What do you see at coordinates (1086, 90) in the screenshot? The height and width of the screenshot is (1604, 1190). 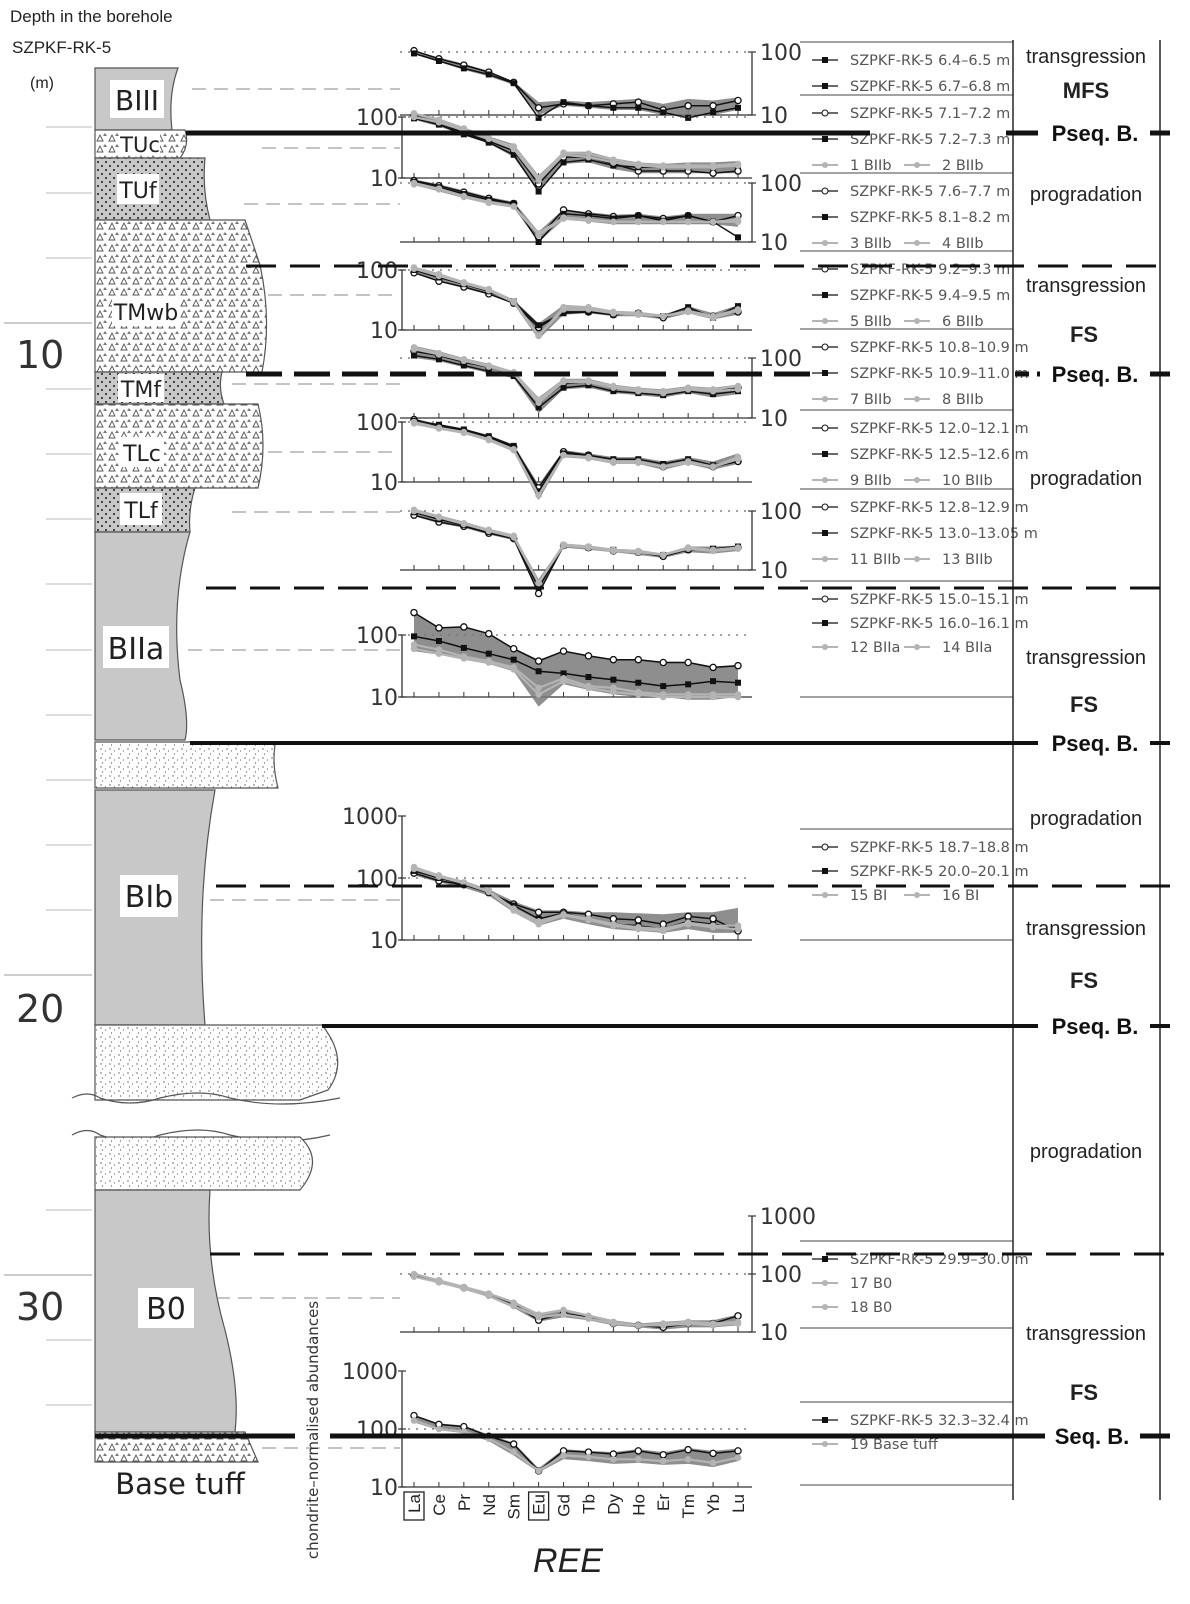 I see `stage-mfs: MFS` at bounding box center [1086, 90].